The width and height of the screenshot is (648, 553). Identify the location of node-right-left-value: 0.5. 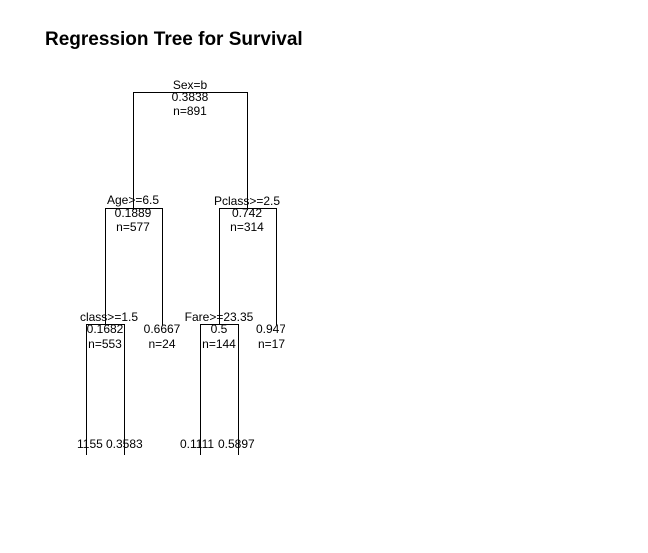
(219, 329).